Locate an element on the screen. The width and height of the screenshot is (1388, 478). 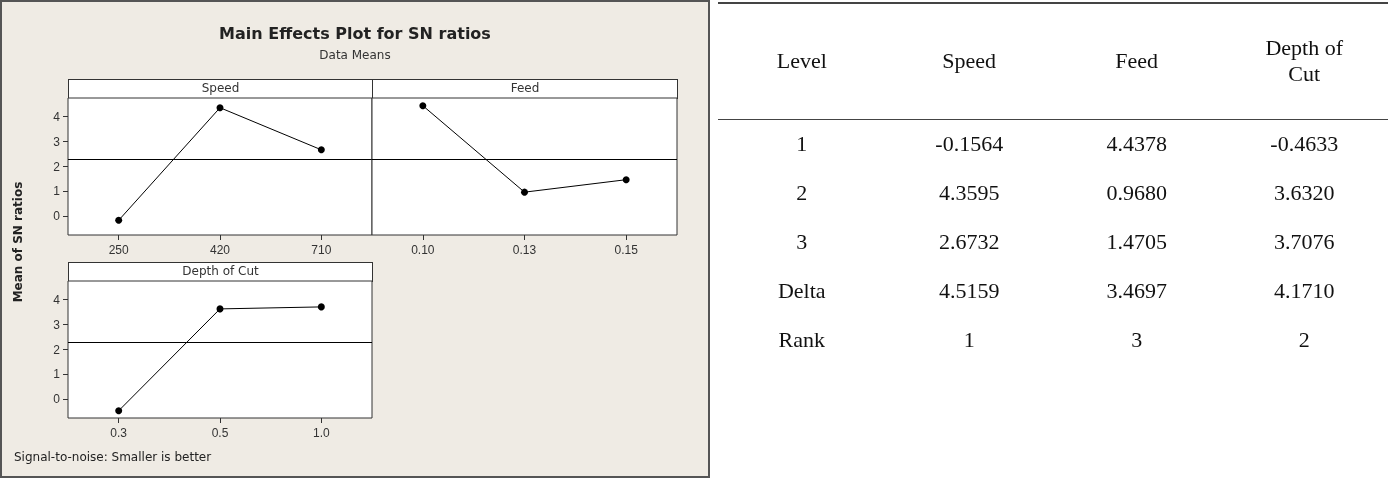
category-label: Speed is located at coordinates (969, 61).